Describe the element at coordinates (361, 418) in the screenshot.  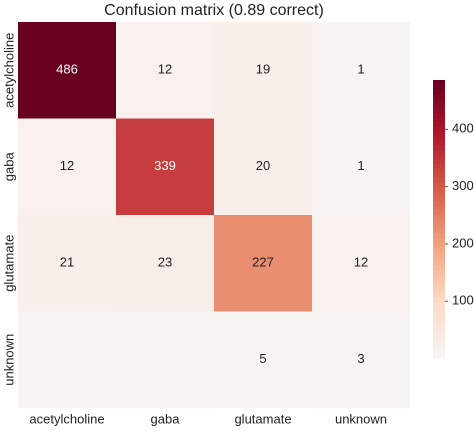
I see `x-tick-label: unknown` at that location.